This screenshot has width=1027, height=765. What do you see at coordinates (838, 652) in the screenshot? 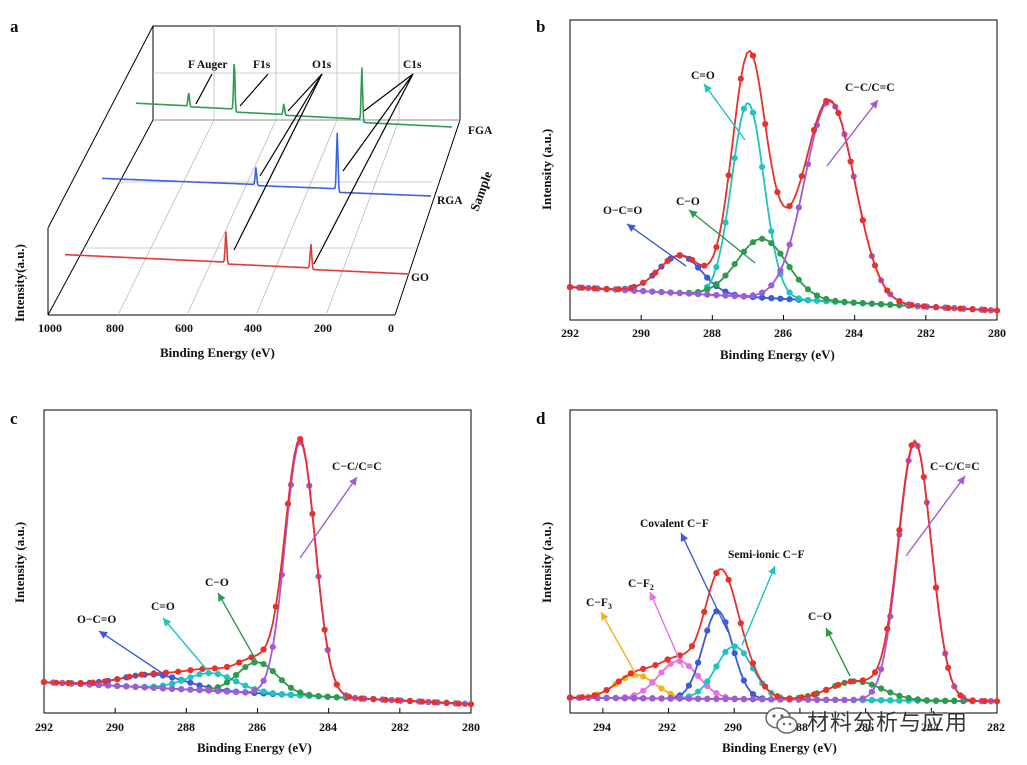
I see `panel-d-arrow-c-o` at bounding box center [838, 652].